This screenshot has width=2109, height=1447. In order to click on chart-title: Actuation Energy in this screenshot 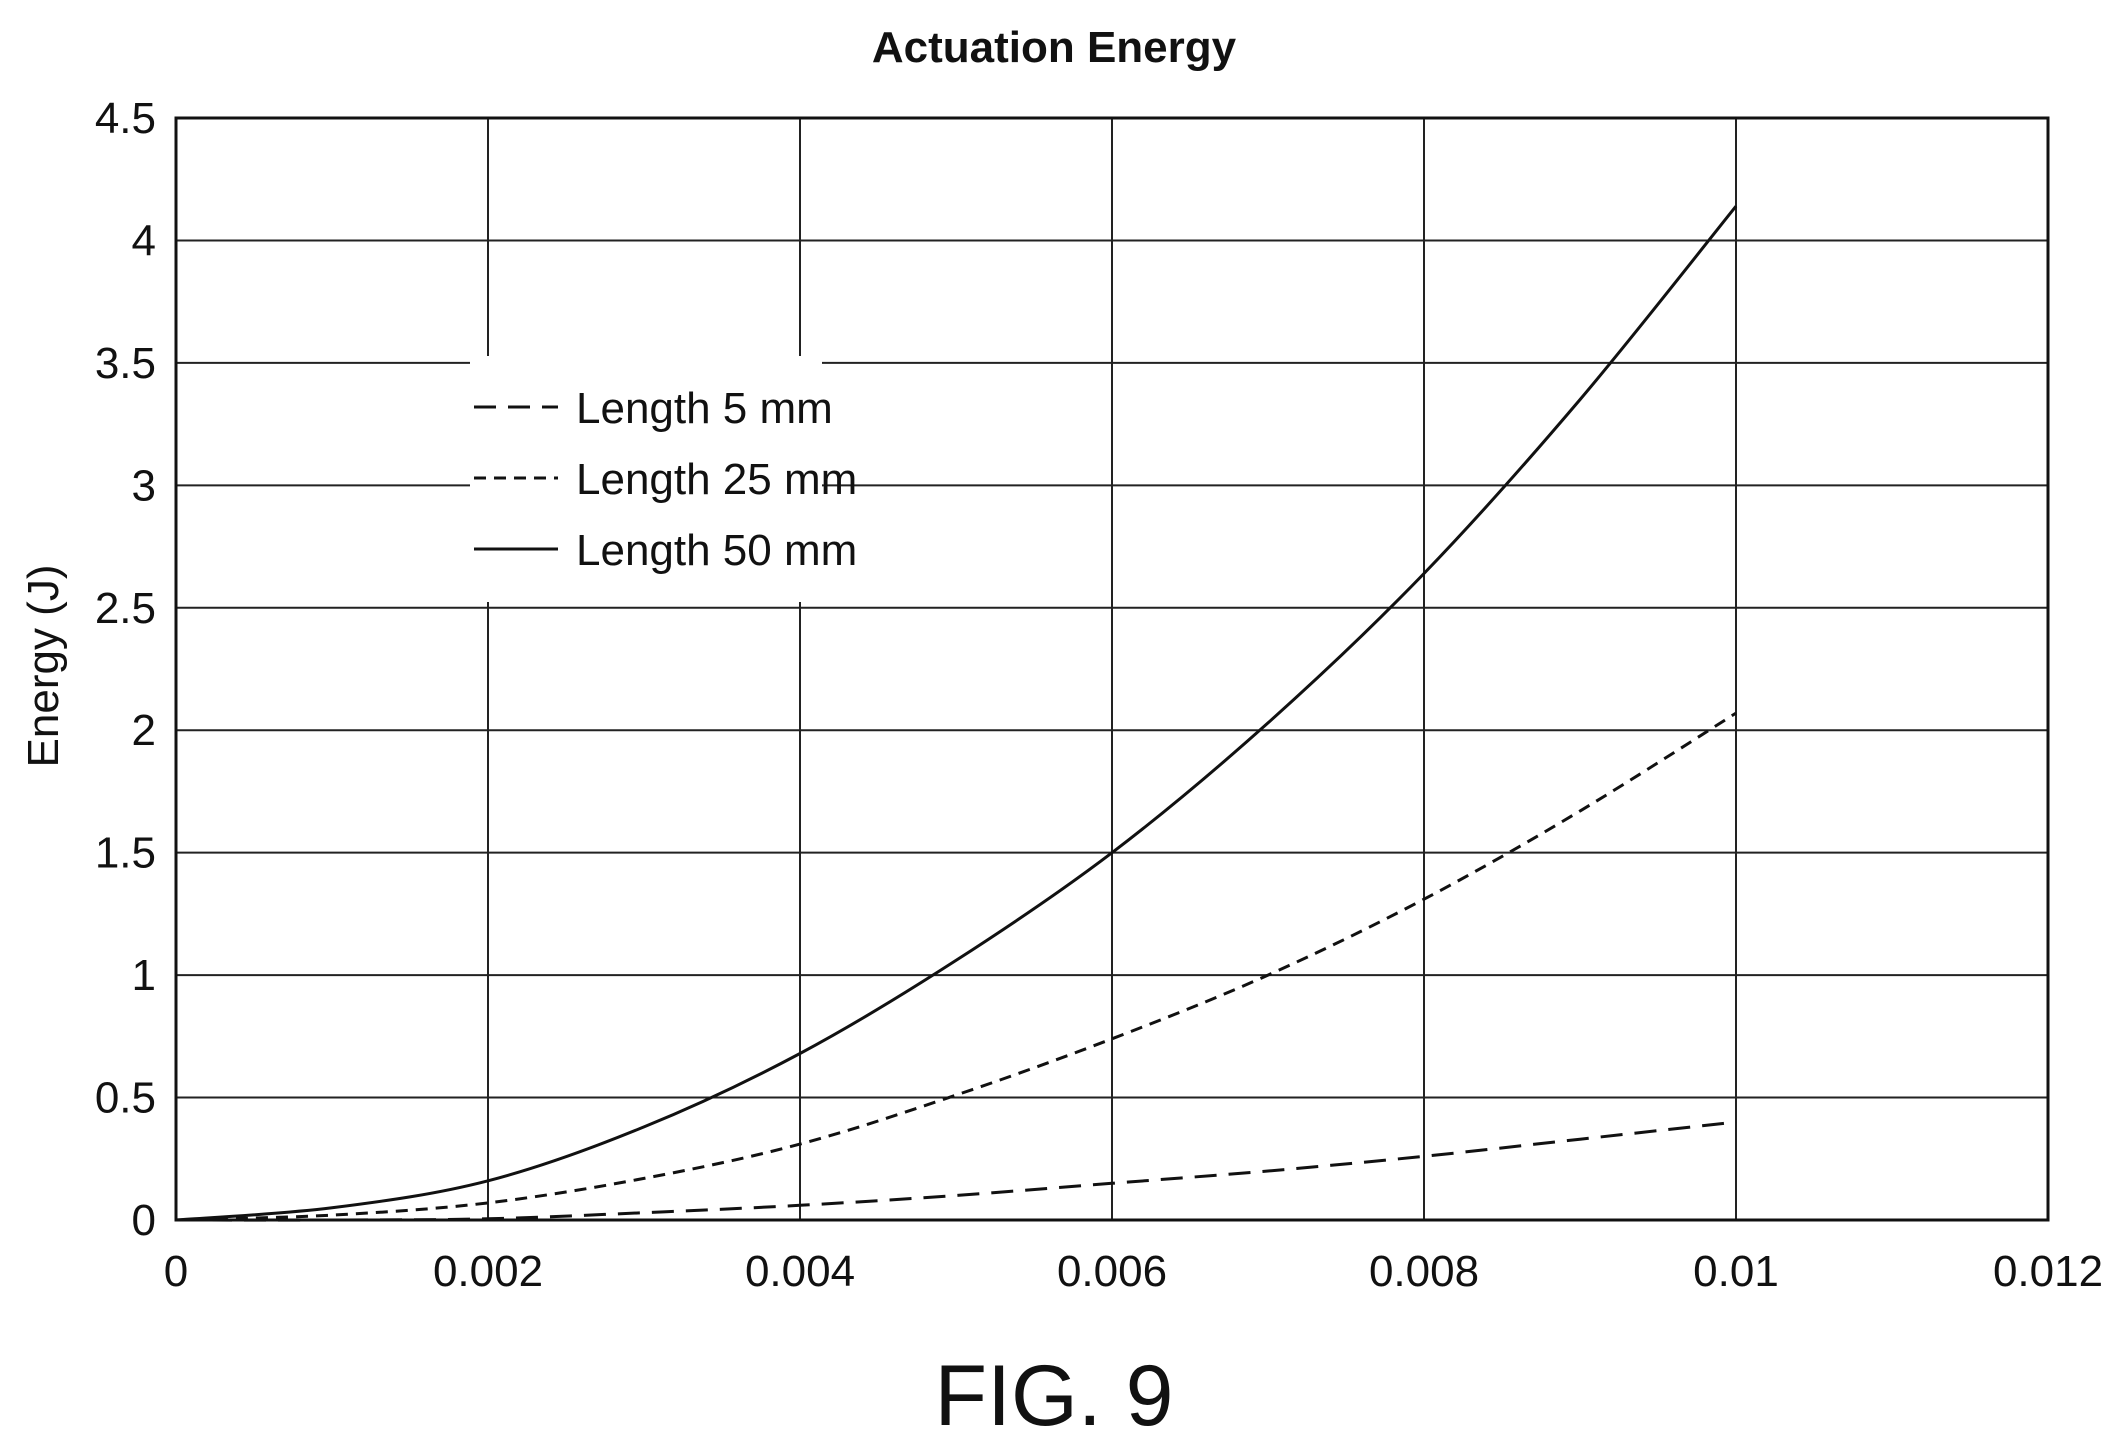, I will do `click(1054, 47)`.